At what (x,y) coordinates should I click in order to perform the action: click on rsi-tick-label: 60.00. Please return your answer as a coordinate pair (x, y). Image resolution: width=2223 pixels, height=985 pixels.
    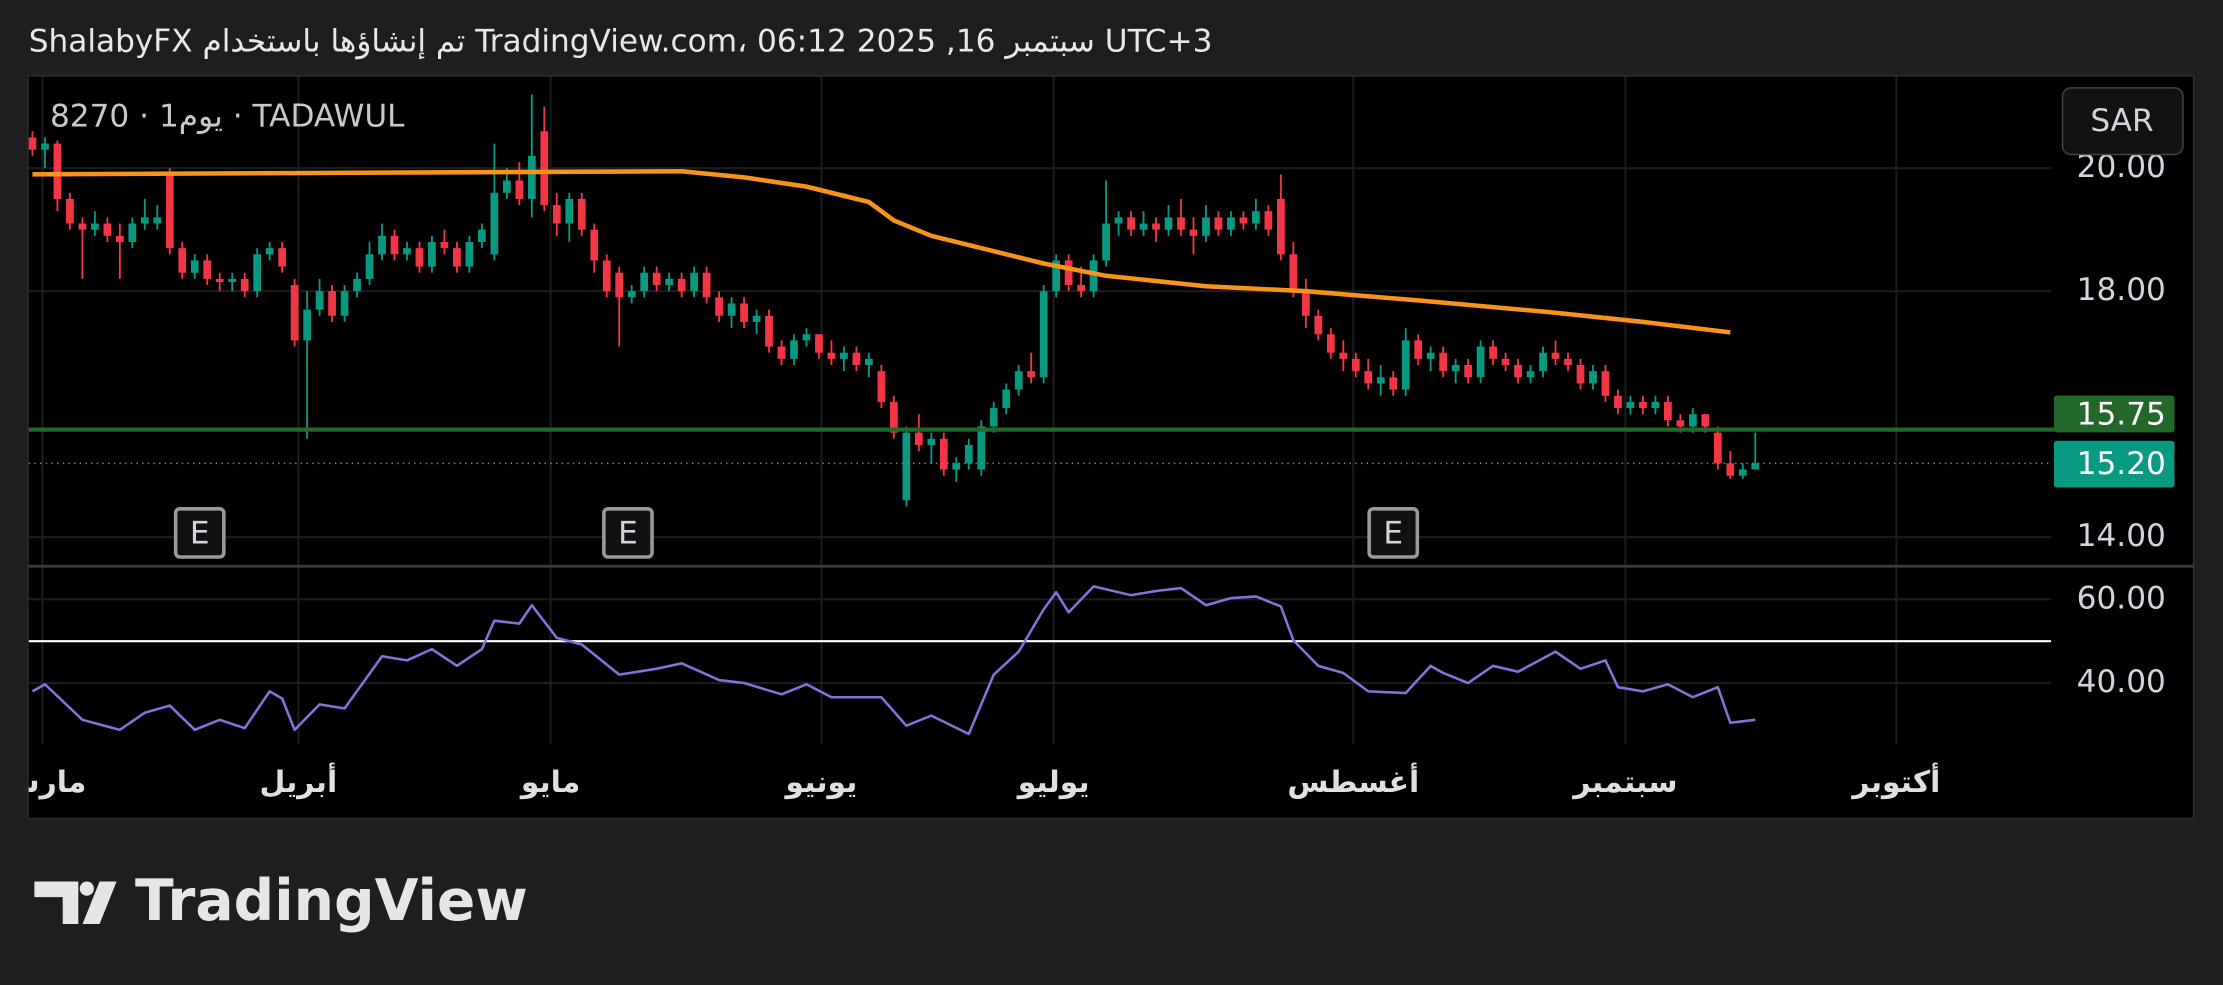
    Looking at the image, I should click on (2121, 598).